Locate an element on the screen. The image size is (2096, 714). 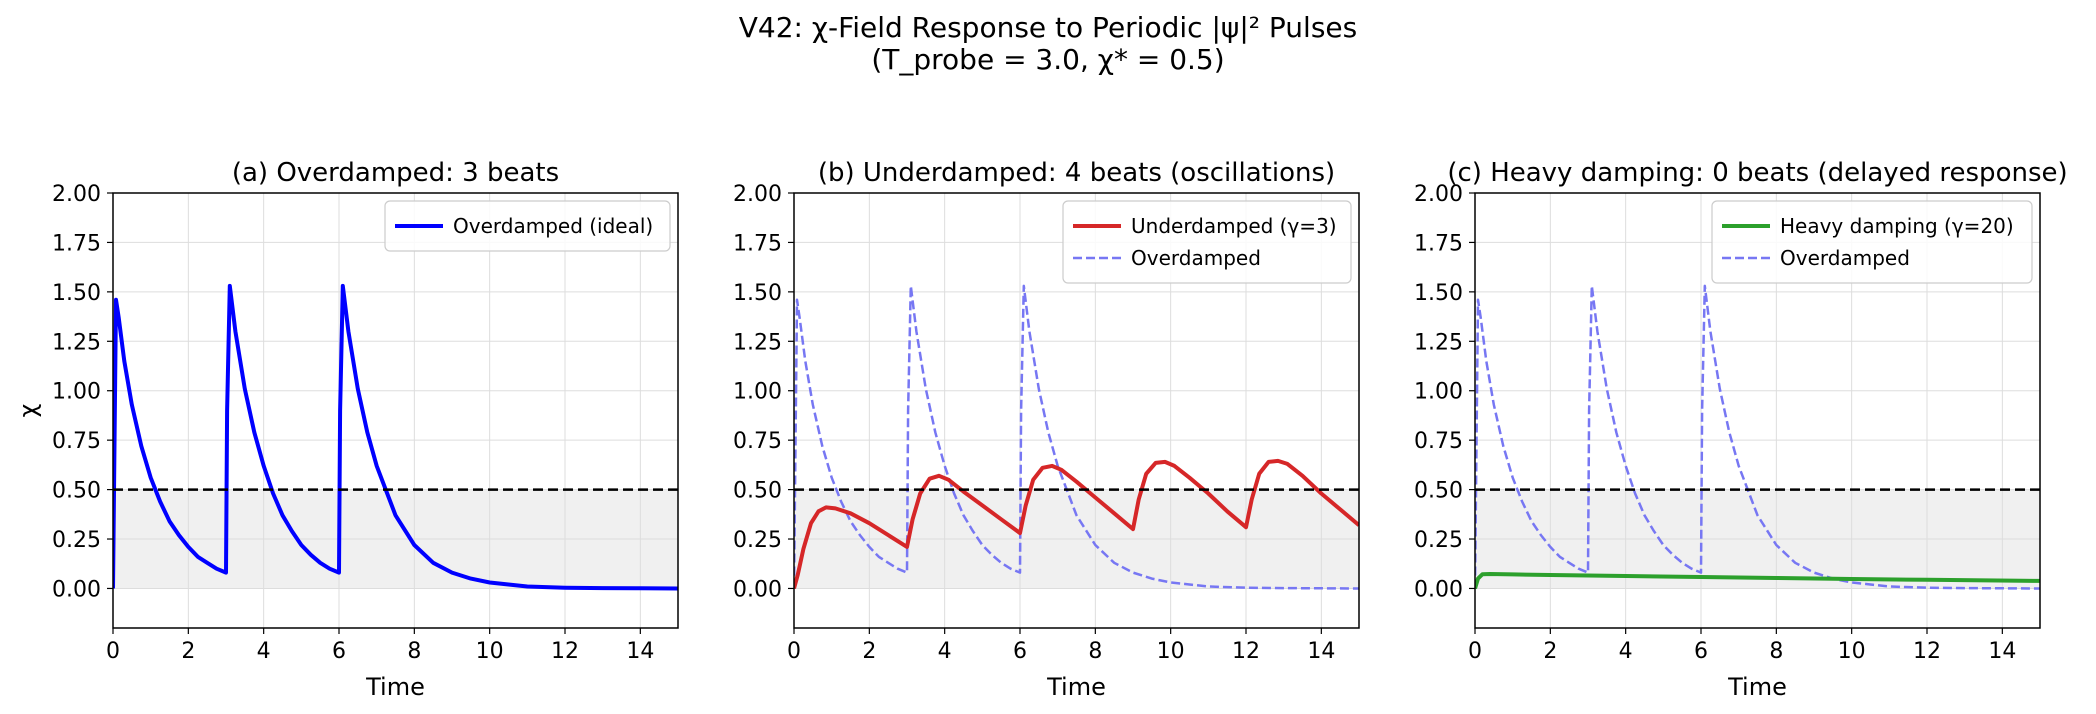
series-line-overdamped-ideal is located at coordinates (395, 437).